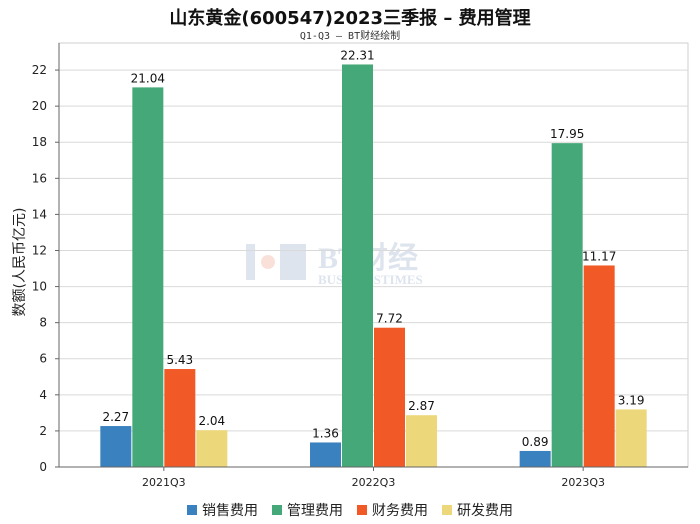  I want to click on y-tick-label: 6, so click(43, 359).